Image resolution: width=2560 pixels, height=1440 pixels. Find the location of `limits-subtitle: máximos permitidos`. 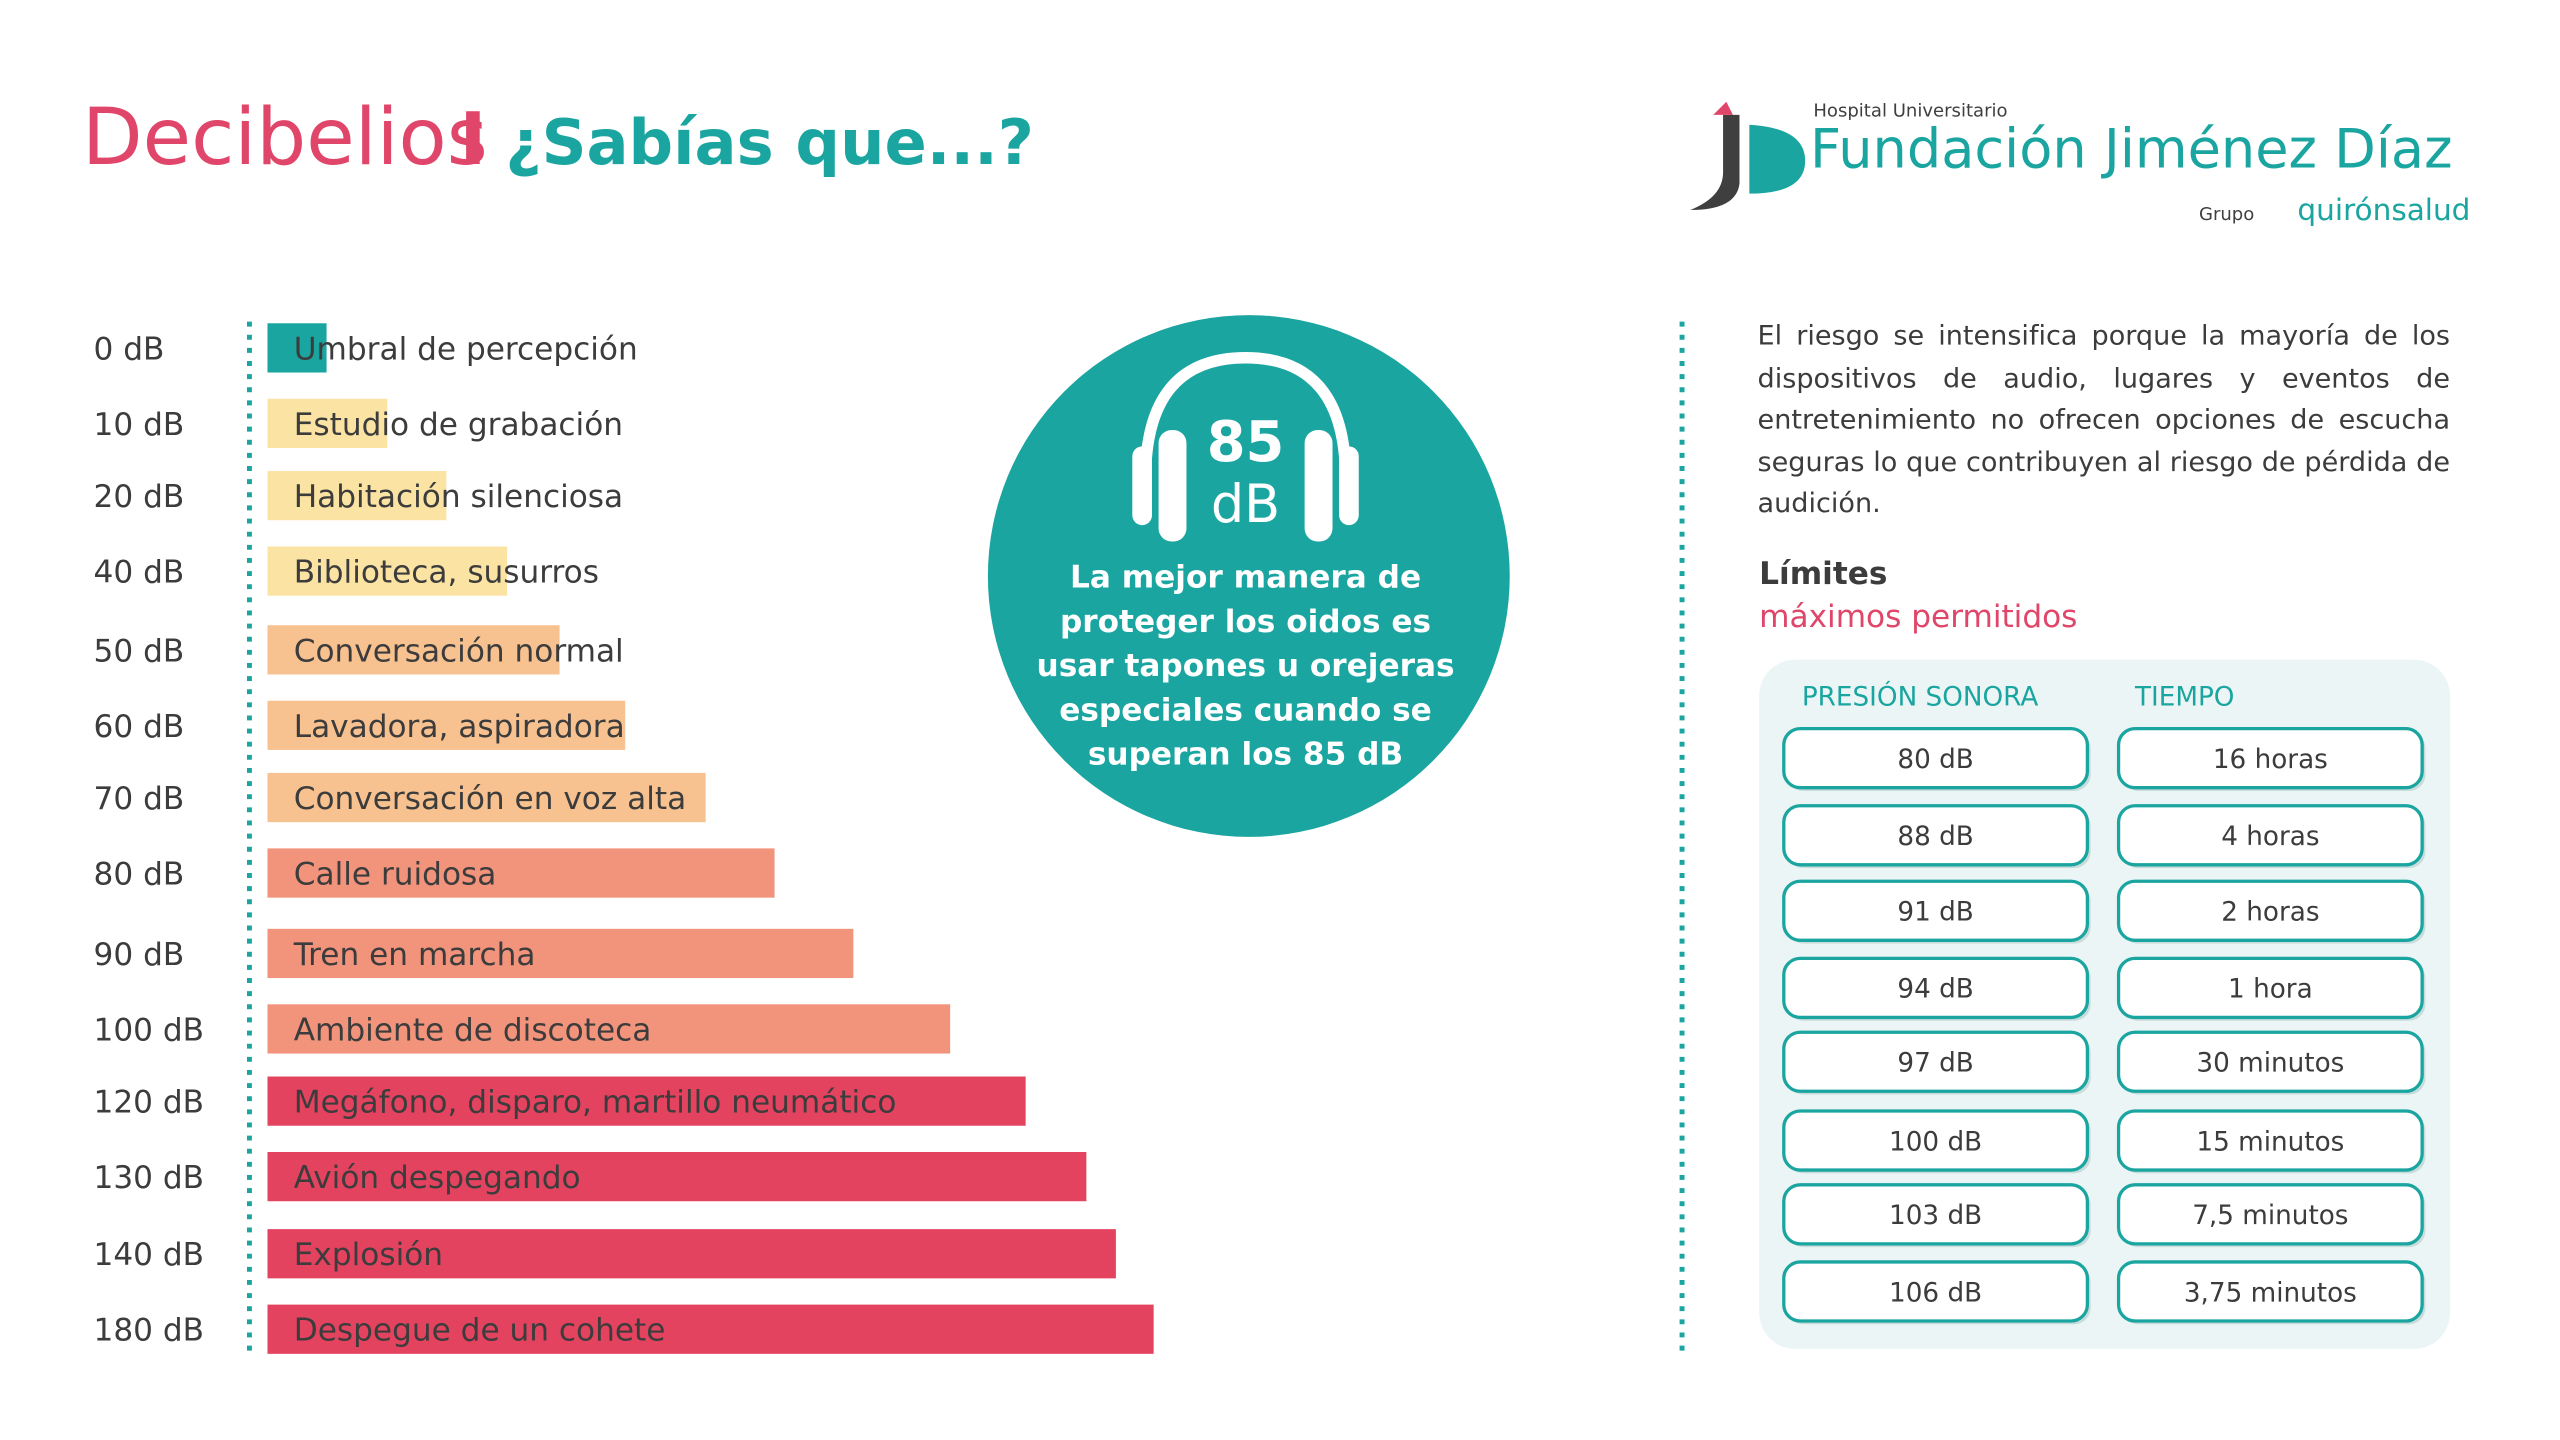

limits-subtitle: máximos permitidos is located at coordinates (1918, 617).